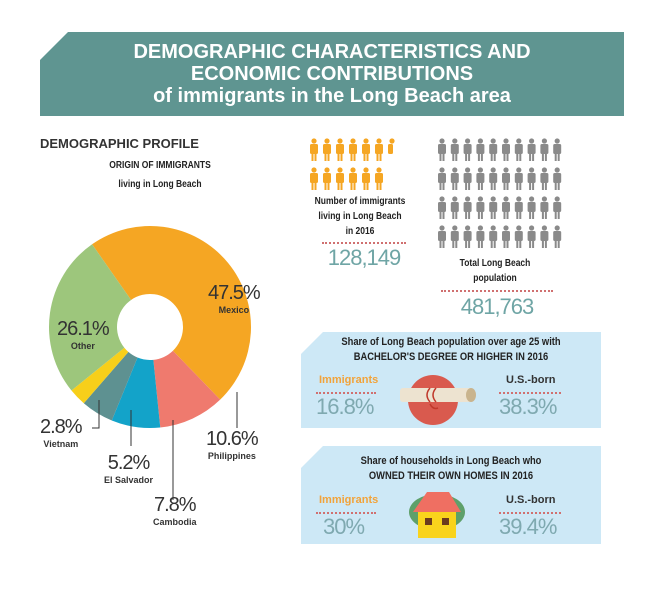 The image size is (670, 591). Describe the element at coordinates (528, 406) in the screenshot. I see `education-usborn-value: 38.3%` at that location.